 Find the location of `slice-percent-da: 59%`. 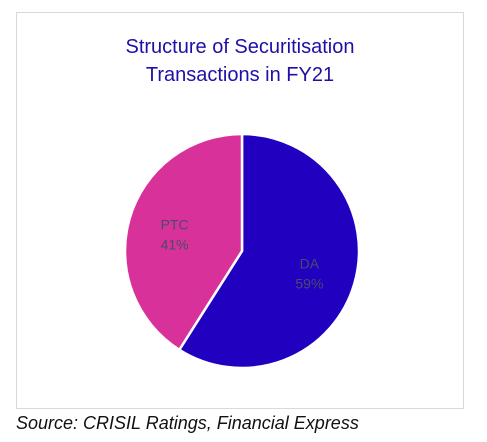

slice-percent-da: 59% is located at coordinates (309, 284).